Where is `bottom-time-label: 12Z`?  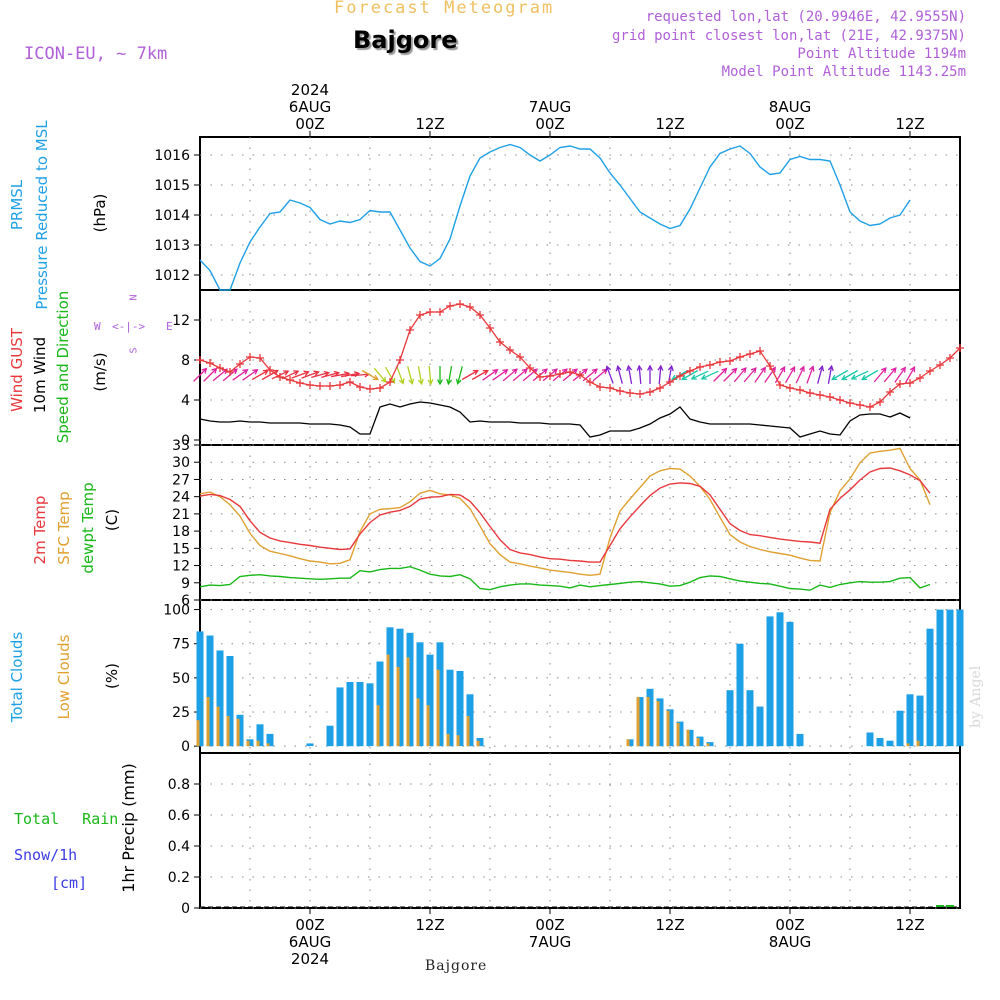 bottom-time-label: 12Z is located at coordinates (909, 925).